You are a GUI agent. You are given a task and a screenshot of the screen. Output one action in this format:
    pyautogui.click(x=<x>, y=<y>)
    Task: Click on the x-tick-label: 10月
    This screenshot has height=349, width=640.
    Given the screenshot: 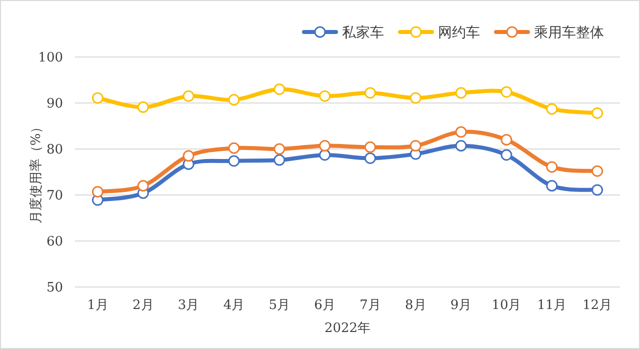 What is the action you would take?
    pyautogui.click(x=507, y=305)
    